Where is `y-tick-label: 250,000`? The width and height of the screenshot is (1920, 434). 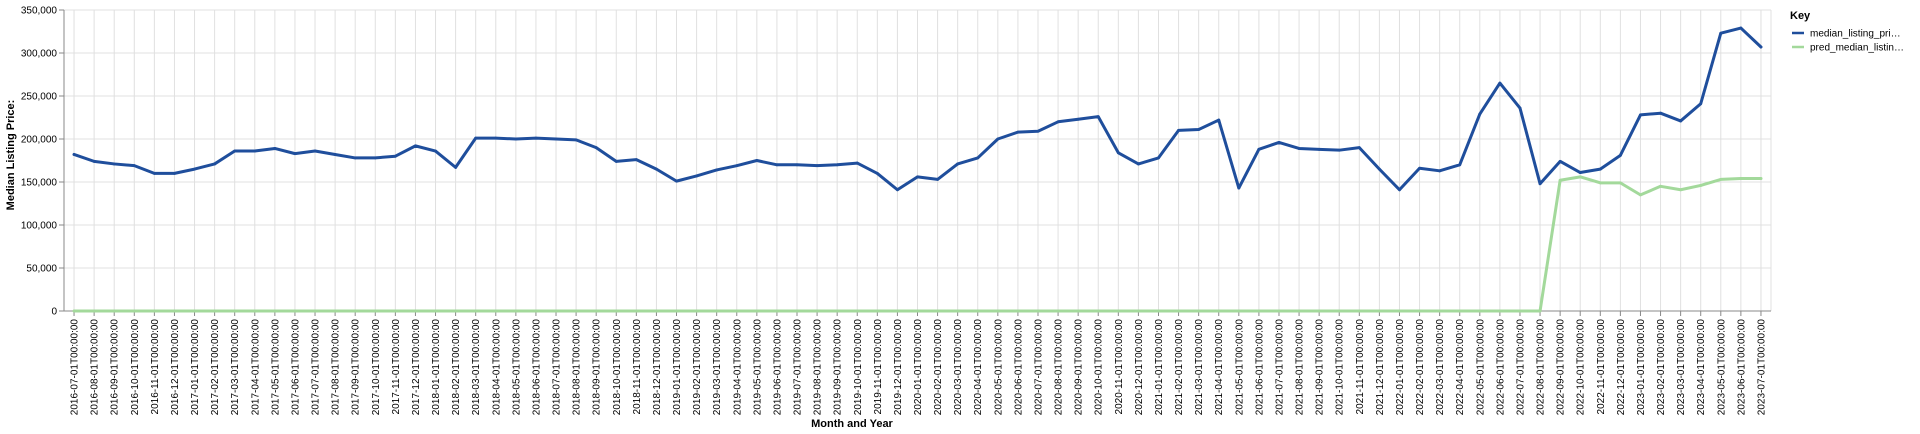 y-tick-label: 250,000 is located at coordinates (39, 97).